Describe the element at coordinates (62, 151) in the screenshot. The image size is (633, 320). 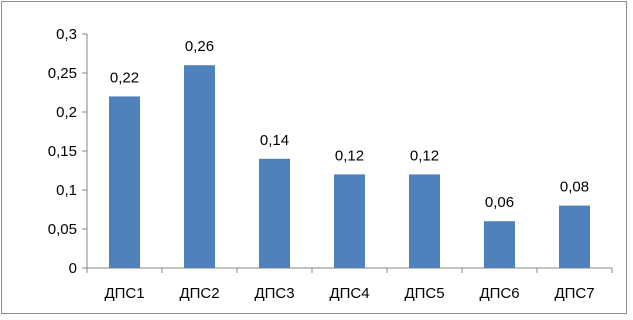
I see `y-tick-label: 0,15` at that location.